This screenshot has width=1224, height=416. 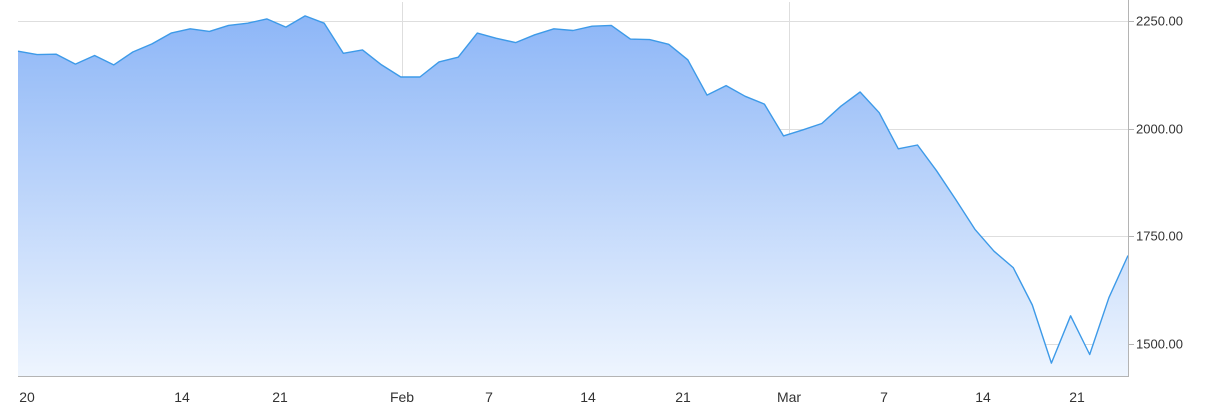 What do you see at coordinates (1159, 236) in the screenshot?
I see `y-tick-label: 1750.00` at bounding box center [1159, 236].